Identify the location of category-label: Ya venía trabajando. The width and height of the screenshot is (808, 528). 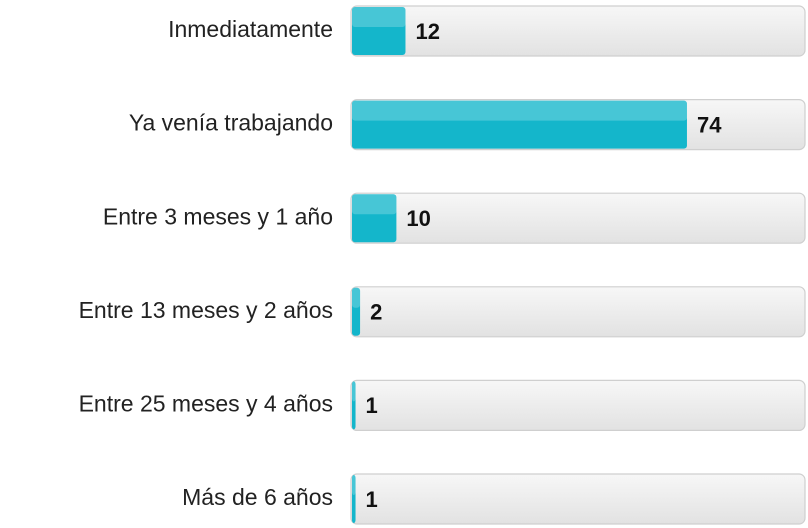
(231, 123).